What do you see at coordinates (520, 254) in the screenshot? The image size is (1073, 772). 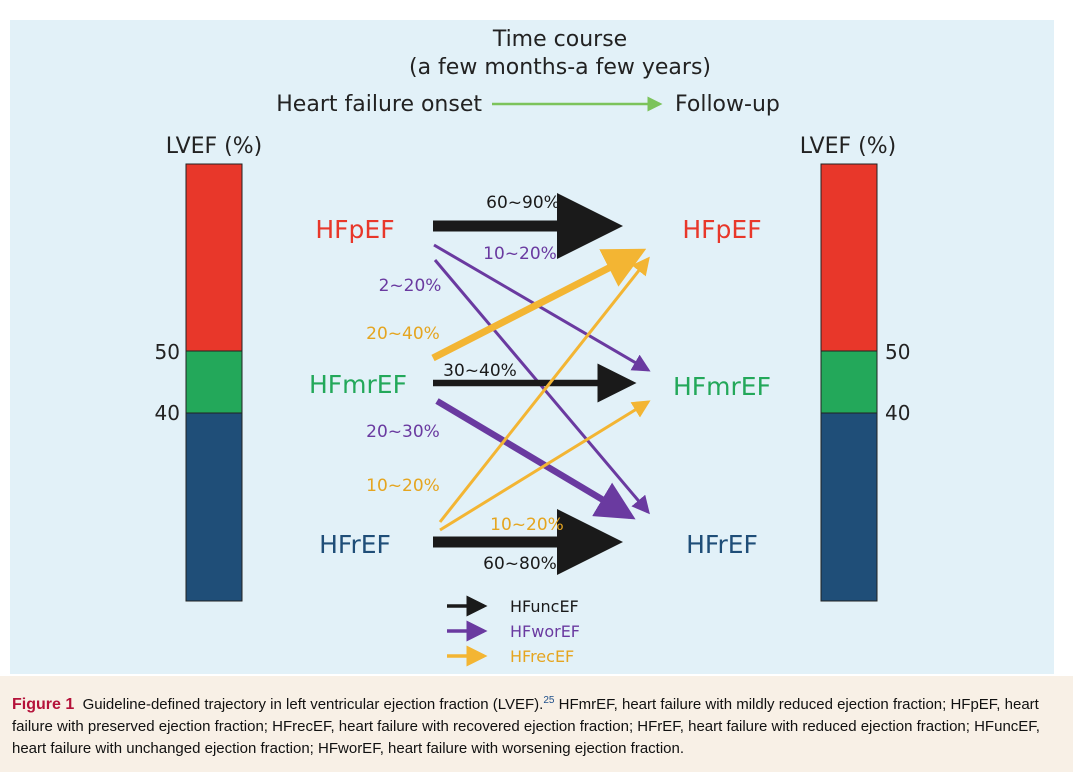 I see `pct-hfpef-to-hfmref: 10~20%` at bounding box center [520, 254].